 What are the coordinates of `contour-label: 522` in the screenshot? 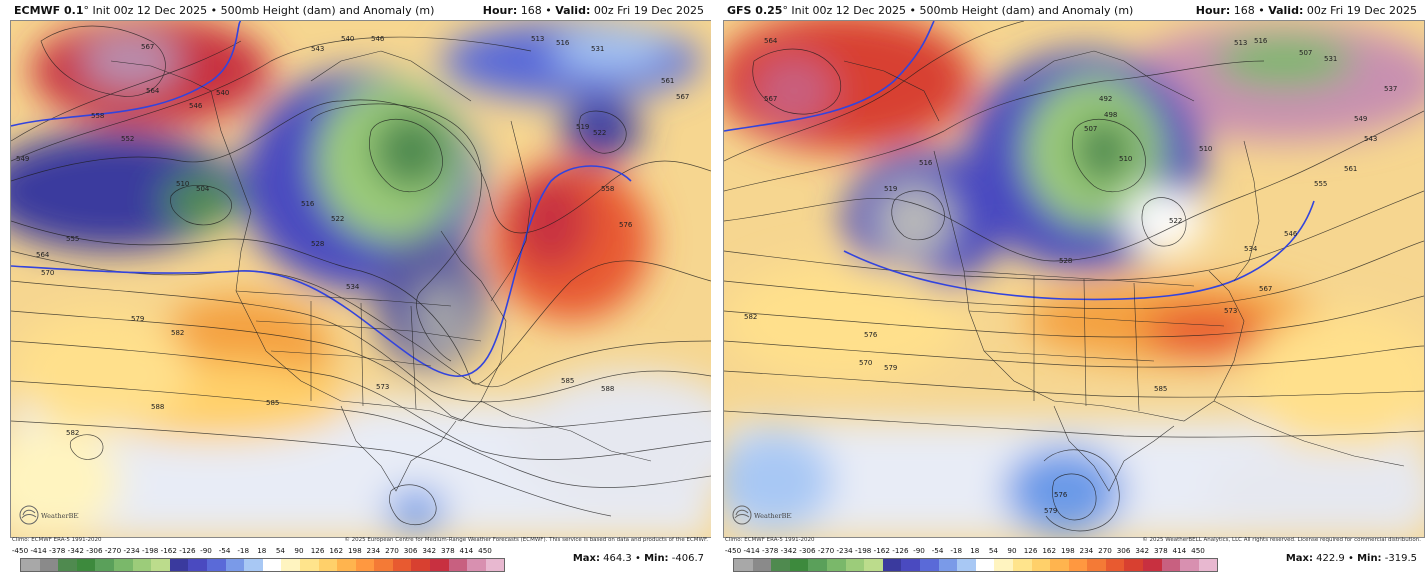 It's located at (599, 133).